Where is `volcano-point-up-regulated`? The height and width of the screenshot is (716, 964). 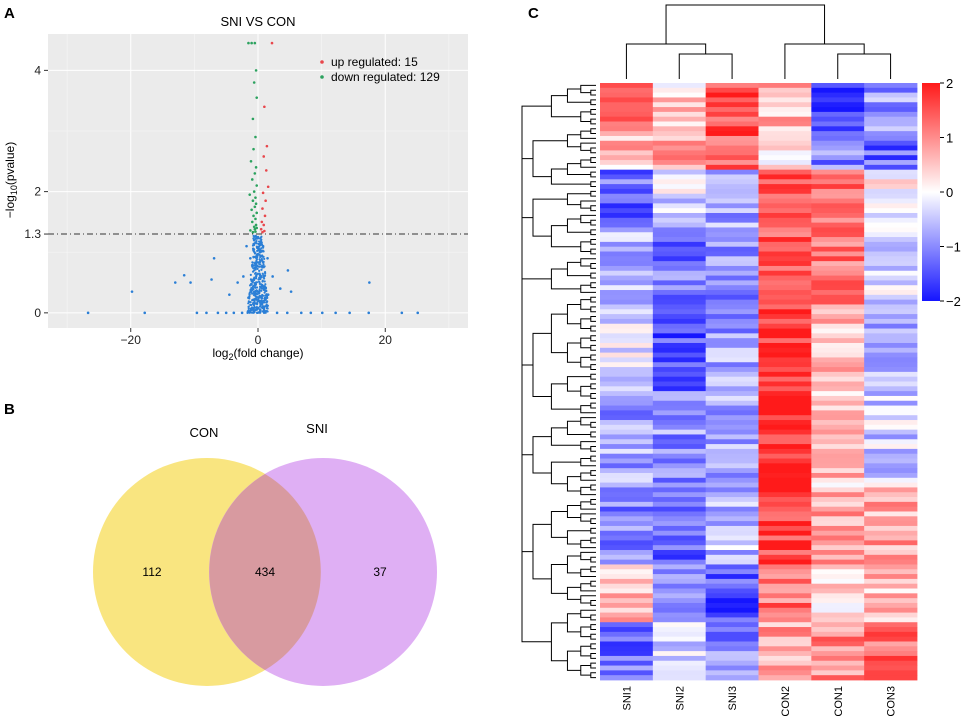
volcano-point-up-regulated is located at coordinates (264, 156).